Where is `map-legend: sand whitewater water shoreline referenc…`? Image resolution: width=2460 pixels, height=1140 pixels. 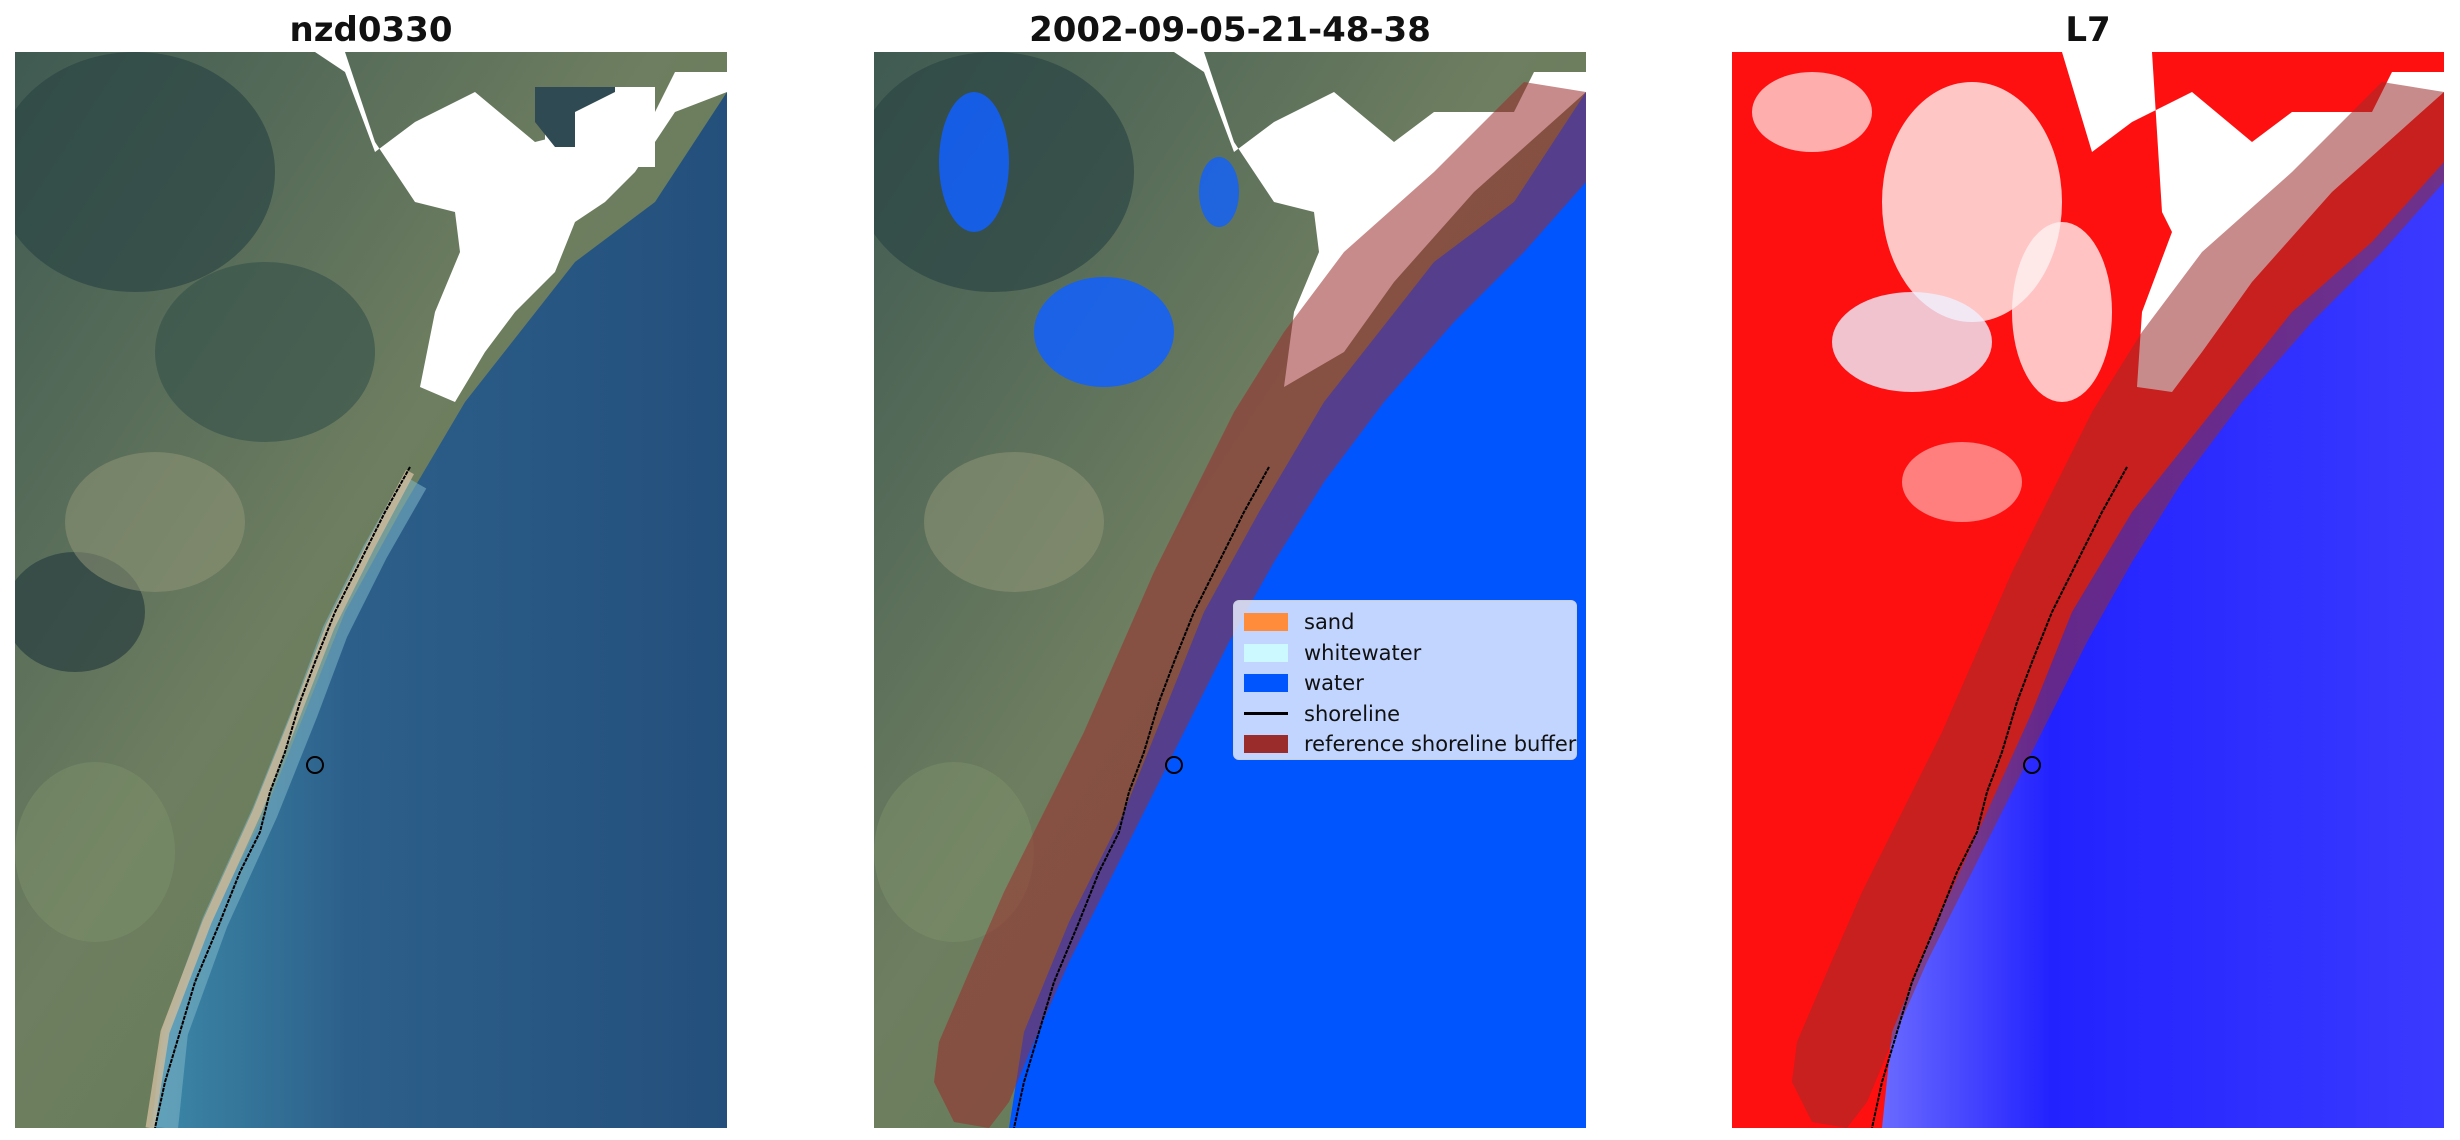 map-legend: sand whitewater water shoreline referenc… is located at coordinates (1405, 680).